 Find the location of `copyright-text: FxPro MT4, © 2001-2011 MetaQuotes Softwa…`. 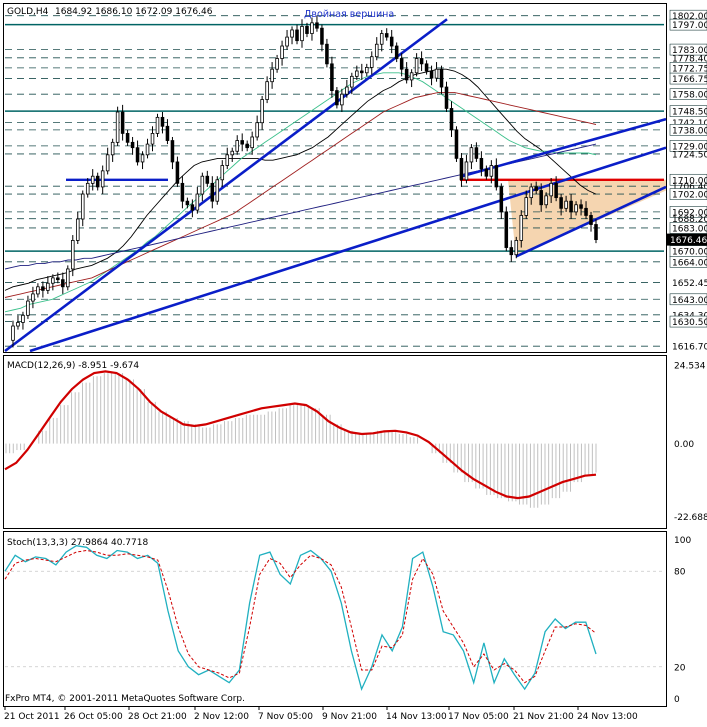

copyright-text: FxPro MT4, © 2001-2011 MetaQuotes Softwa… is located at coordinates (125, 699).